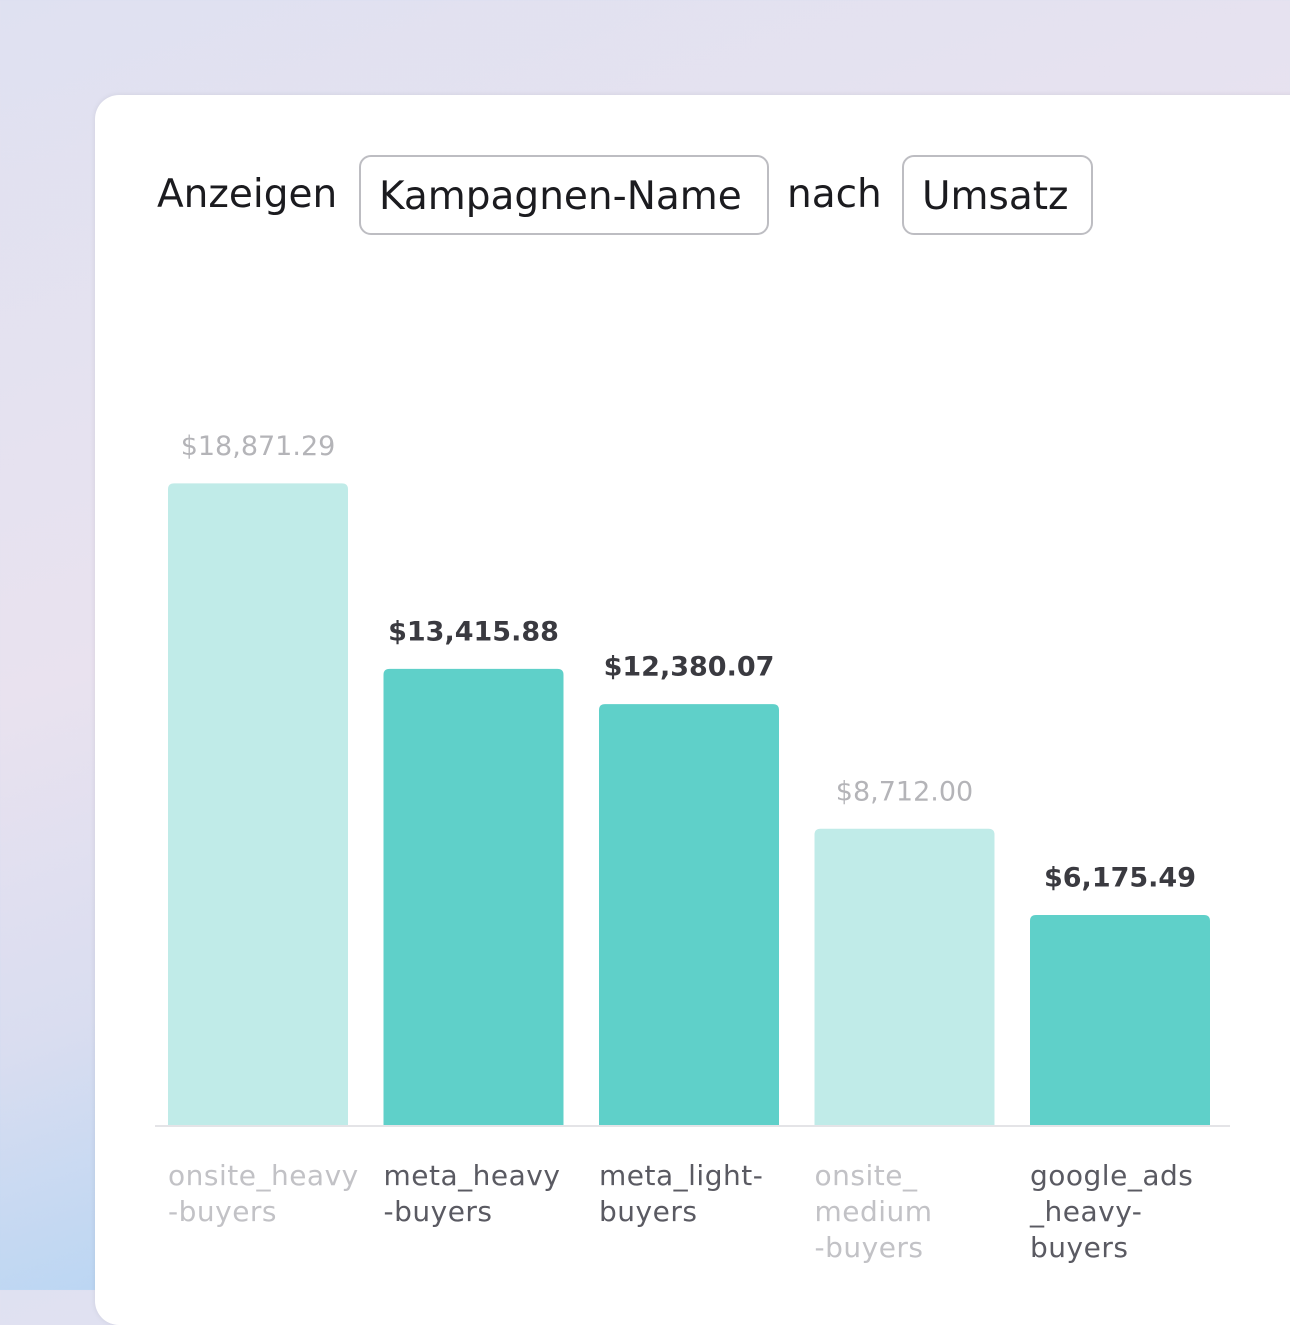  Describe the element at coordinates (689, 667) in the screenshot. I see `value-label: $12,380.07` at that location.